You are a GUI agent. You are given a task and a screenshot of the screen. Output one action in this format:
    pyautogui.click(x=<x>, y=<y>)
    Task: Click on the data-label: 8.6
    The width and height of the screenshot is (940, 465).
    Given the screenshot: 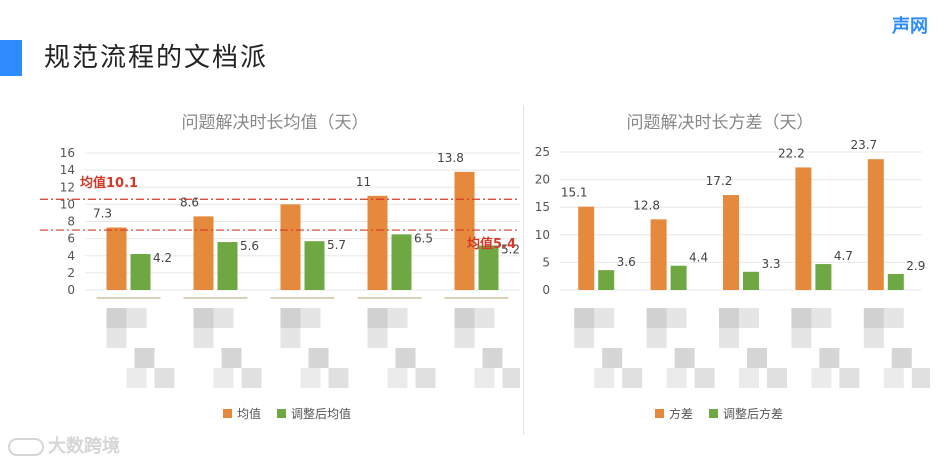 What is the action you would take?
    pyautogui.click(x=189, y=202)
    